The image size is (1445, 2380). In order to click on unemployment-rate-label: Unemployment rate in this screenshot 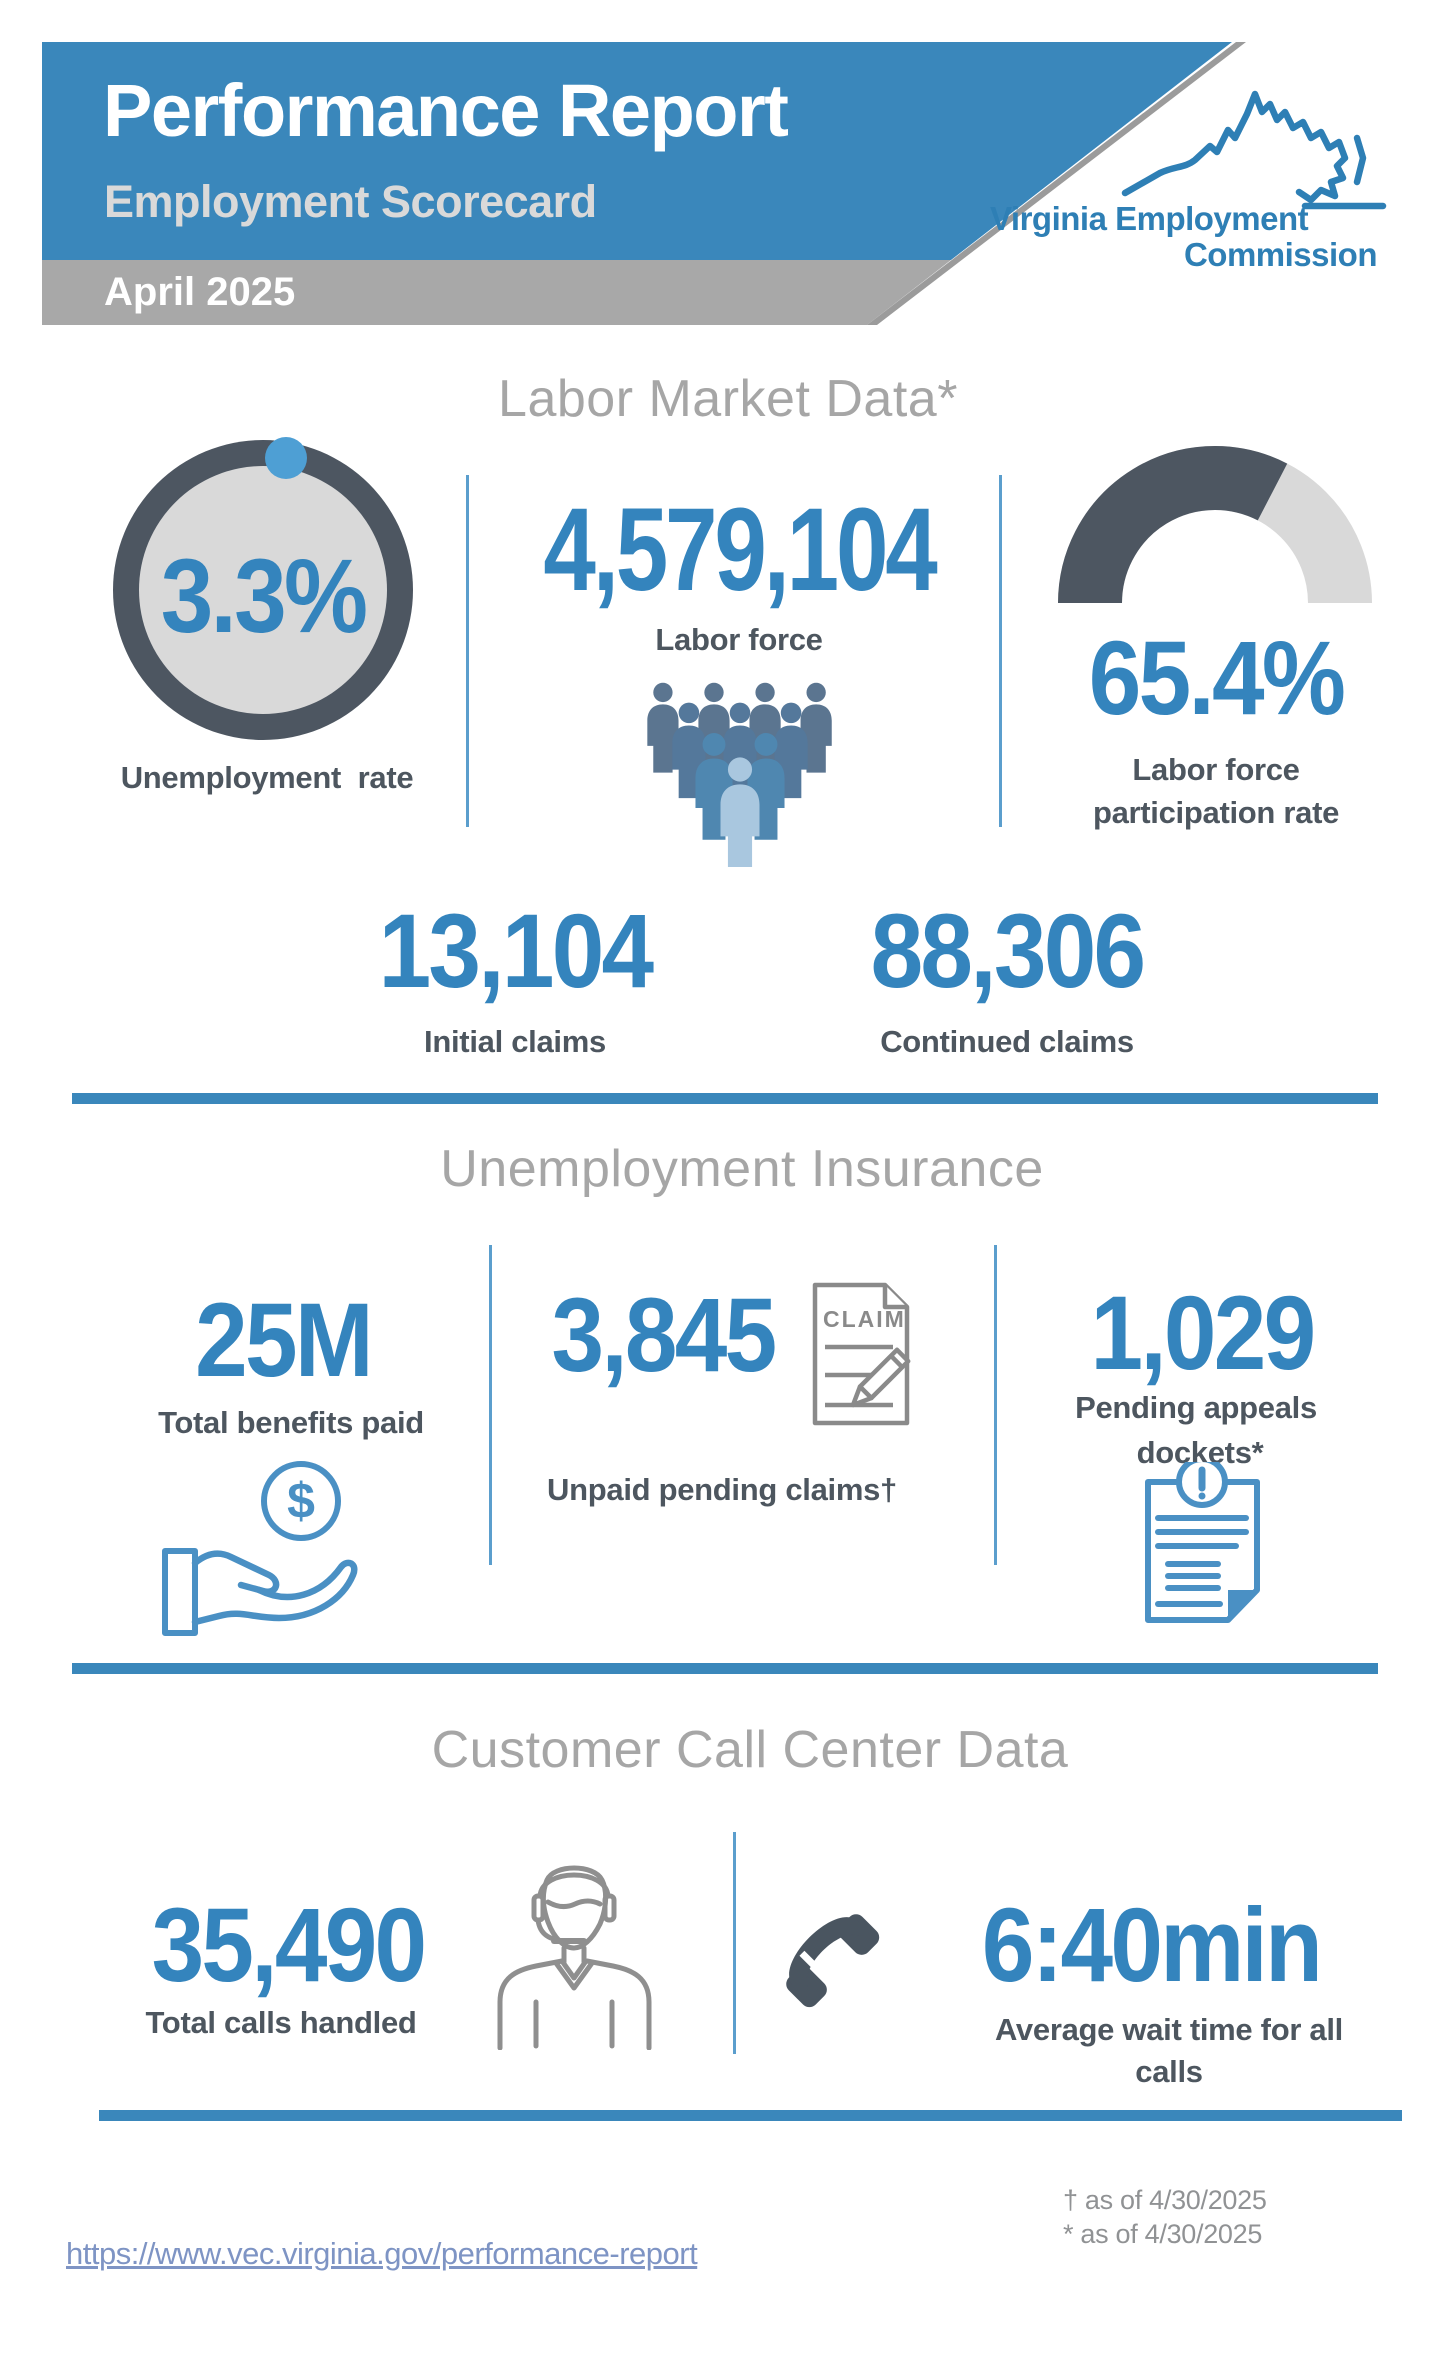, I will do `click(267, 777)`.